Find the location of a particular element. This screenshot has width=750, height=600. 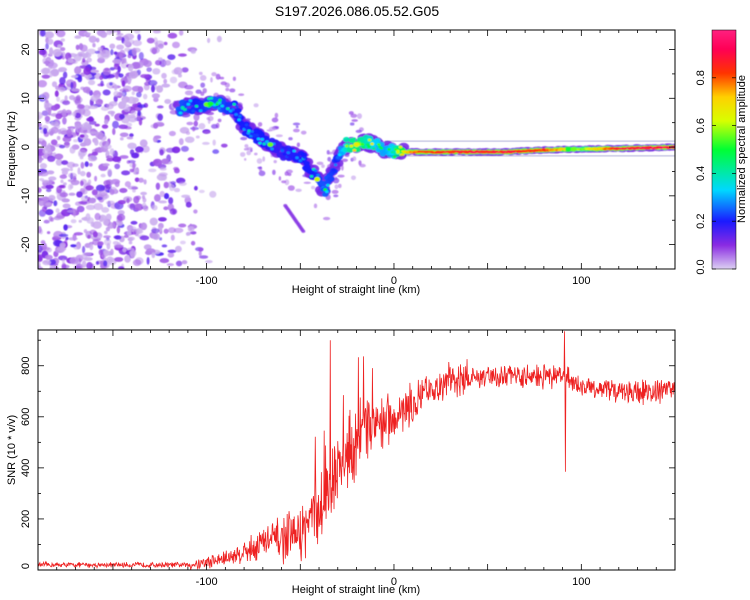

spectrogram-y-tick-label: -10 is located at coordinates (26, 196).